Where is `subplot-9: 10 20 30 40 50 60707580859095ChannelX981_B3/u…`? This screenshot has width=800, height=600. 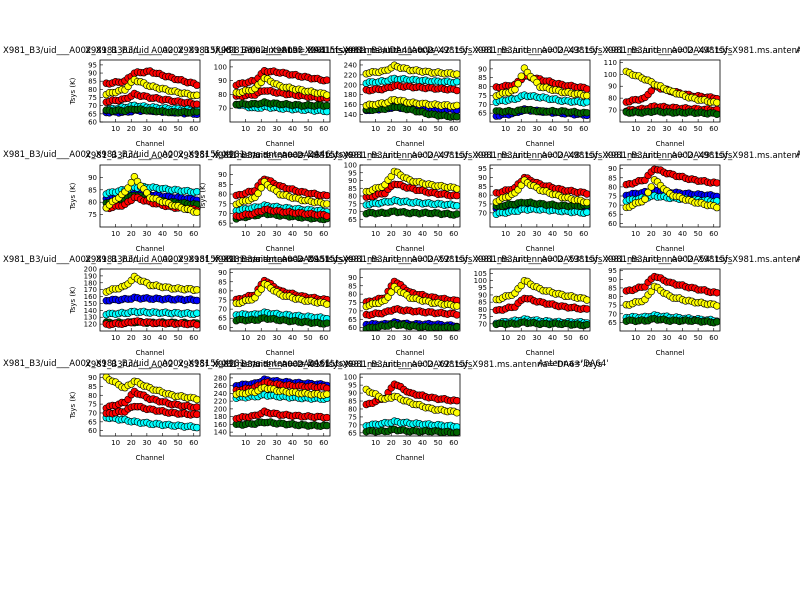
subplot-9: 10 20 30 40 50 60707580859095ChannelX981_B3/u… is located at coordinates (604, 202).